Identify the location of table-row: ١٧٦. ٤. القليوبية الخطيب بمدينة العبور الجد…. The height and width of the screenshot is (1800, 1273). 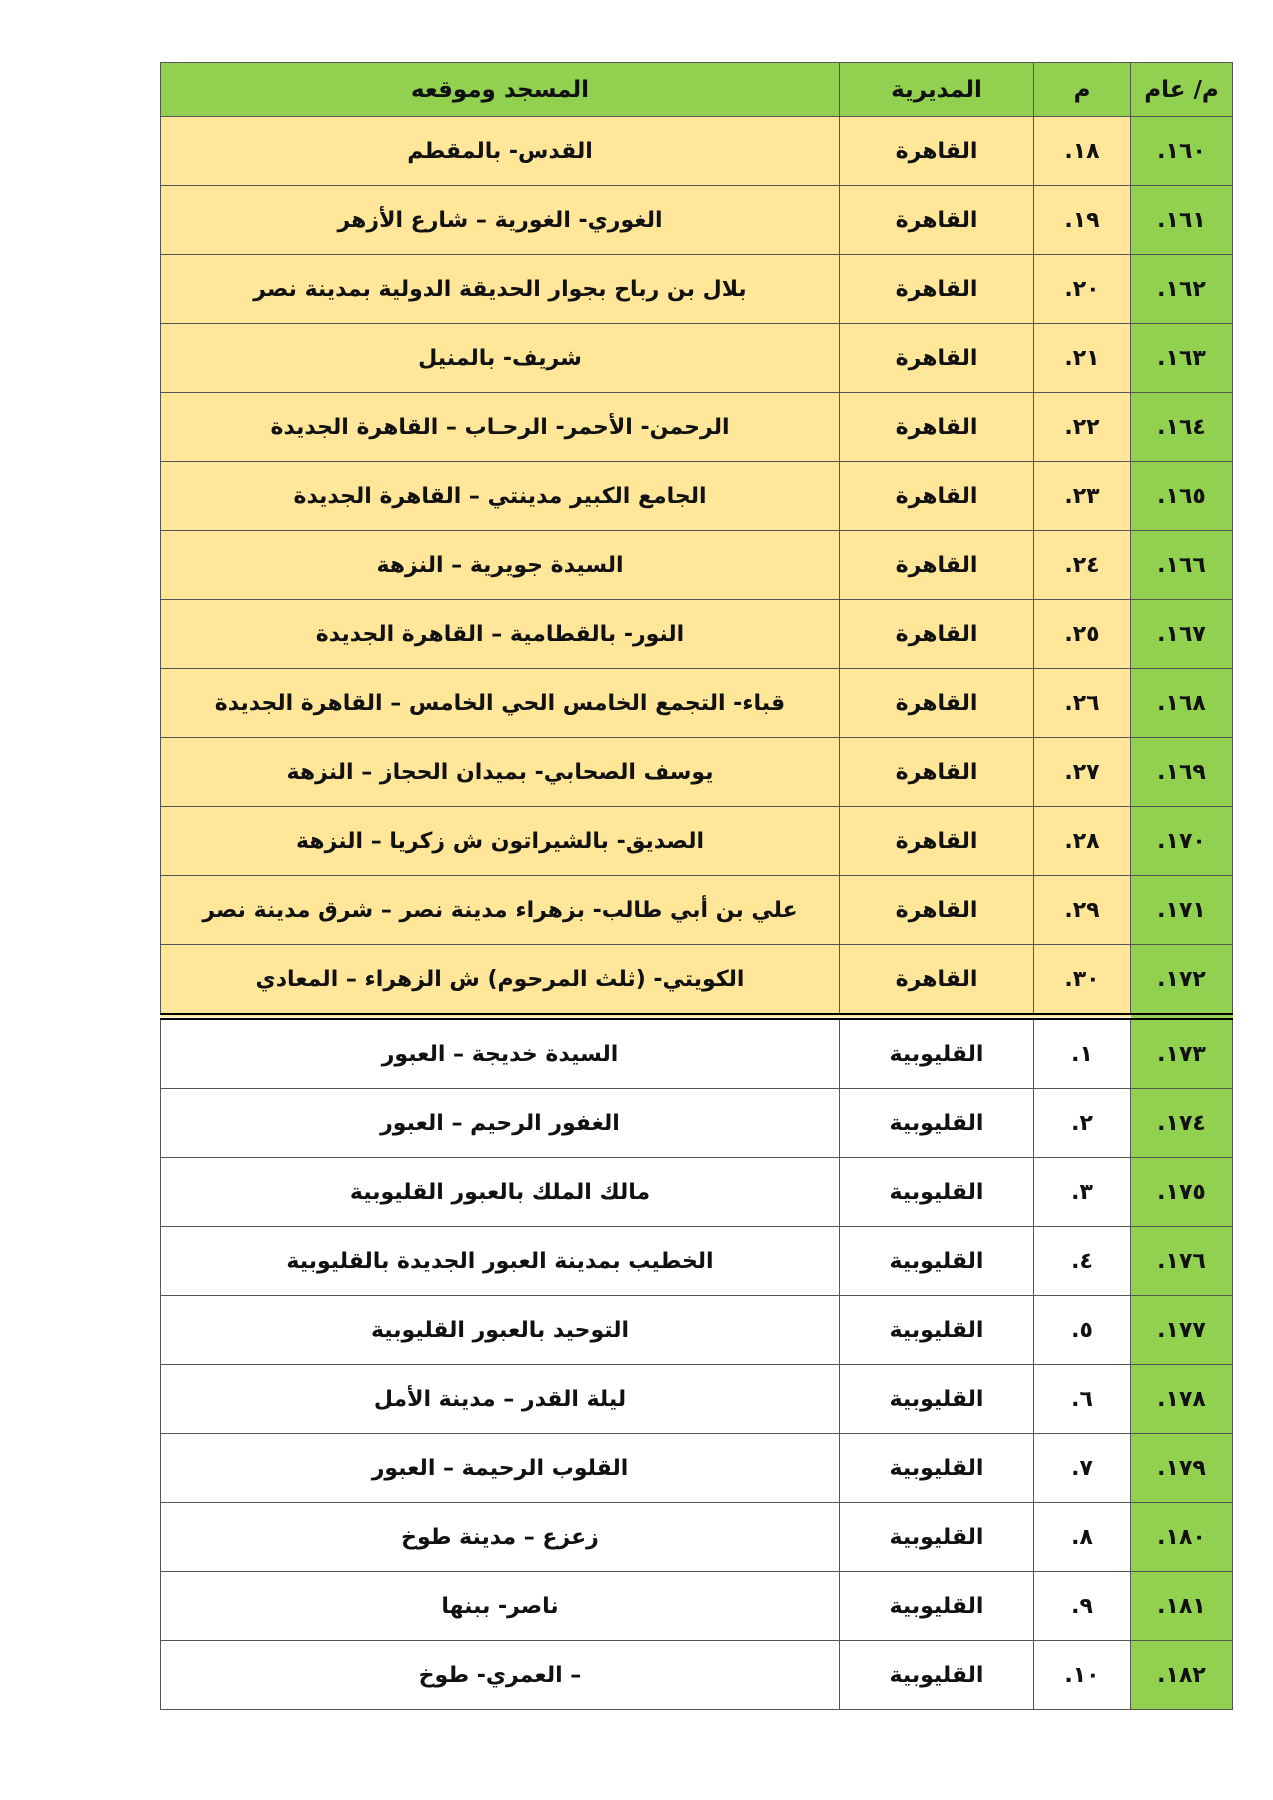
(696, 1261).